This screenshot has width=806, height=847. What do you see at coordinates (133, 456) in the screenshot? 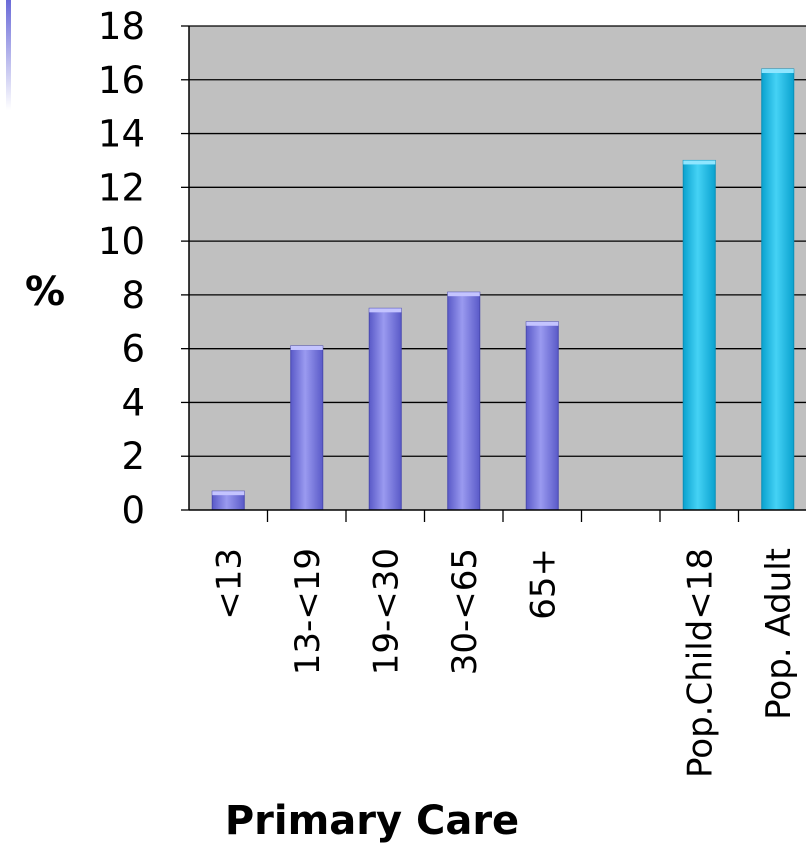
I see `y-tick-label: 2` at bounding box center [133, 456].